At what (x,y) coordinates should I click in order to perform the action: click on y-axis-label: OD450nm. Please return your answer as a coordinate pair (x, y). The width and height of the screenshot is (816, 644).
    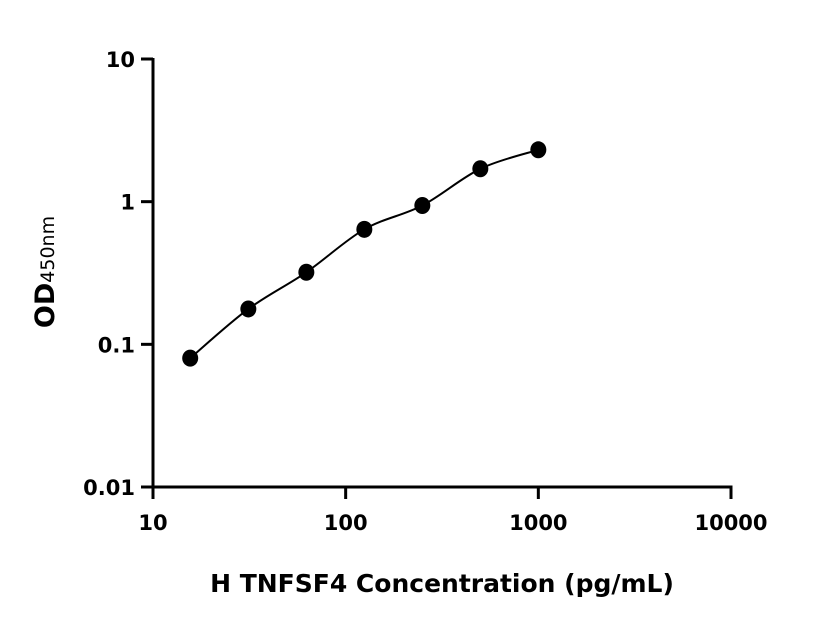
    Looking at the image, I should click on (45, 272).